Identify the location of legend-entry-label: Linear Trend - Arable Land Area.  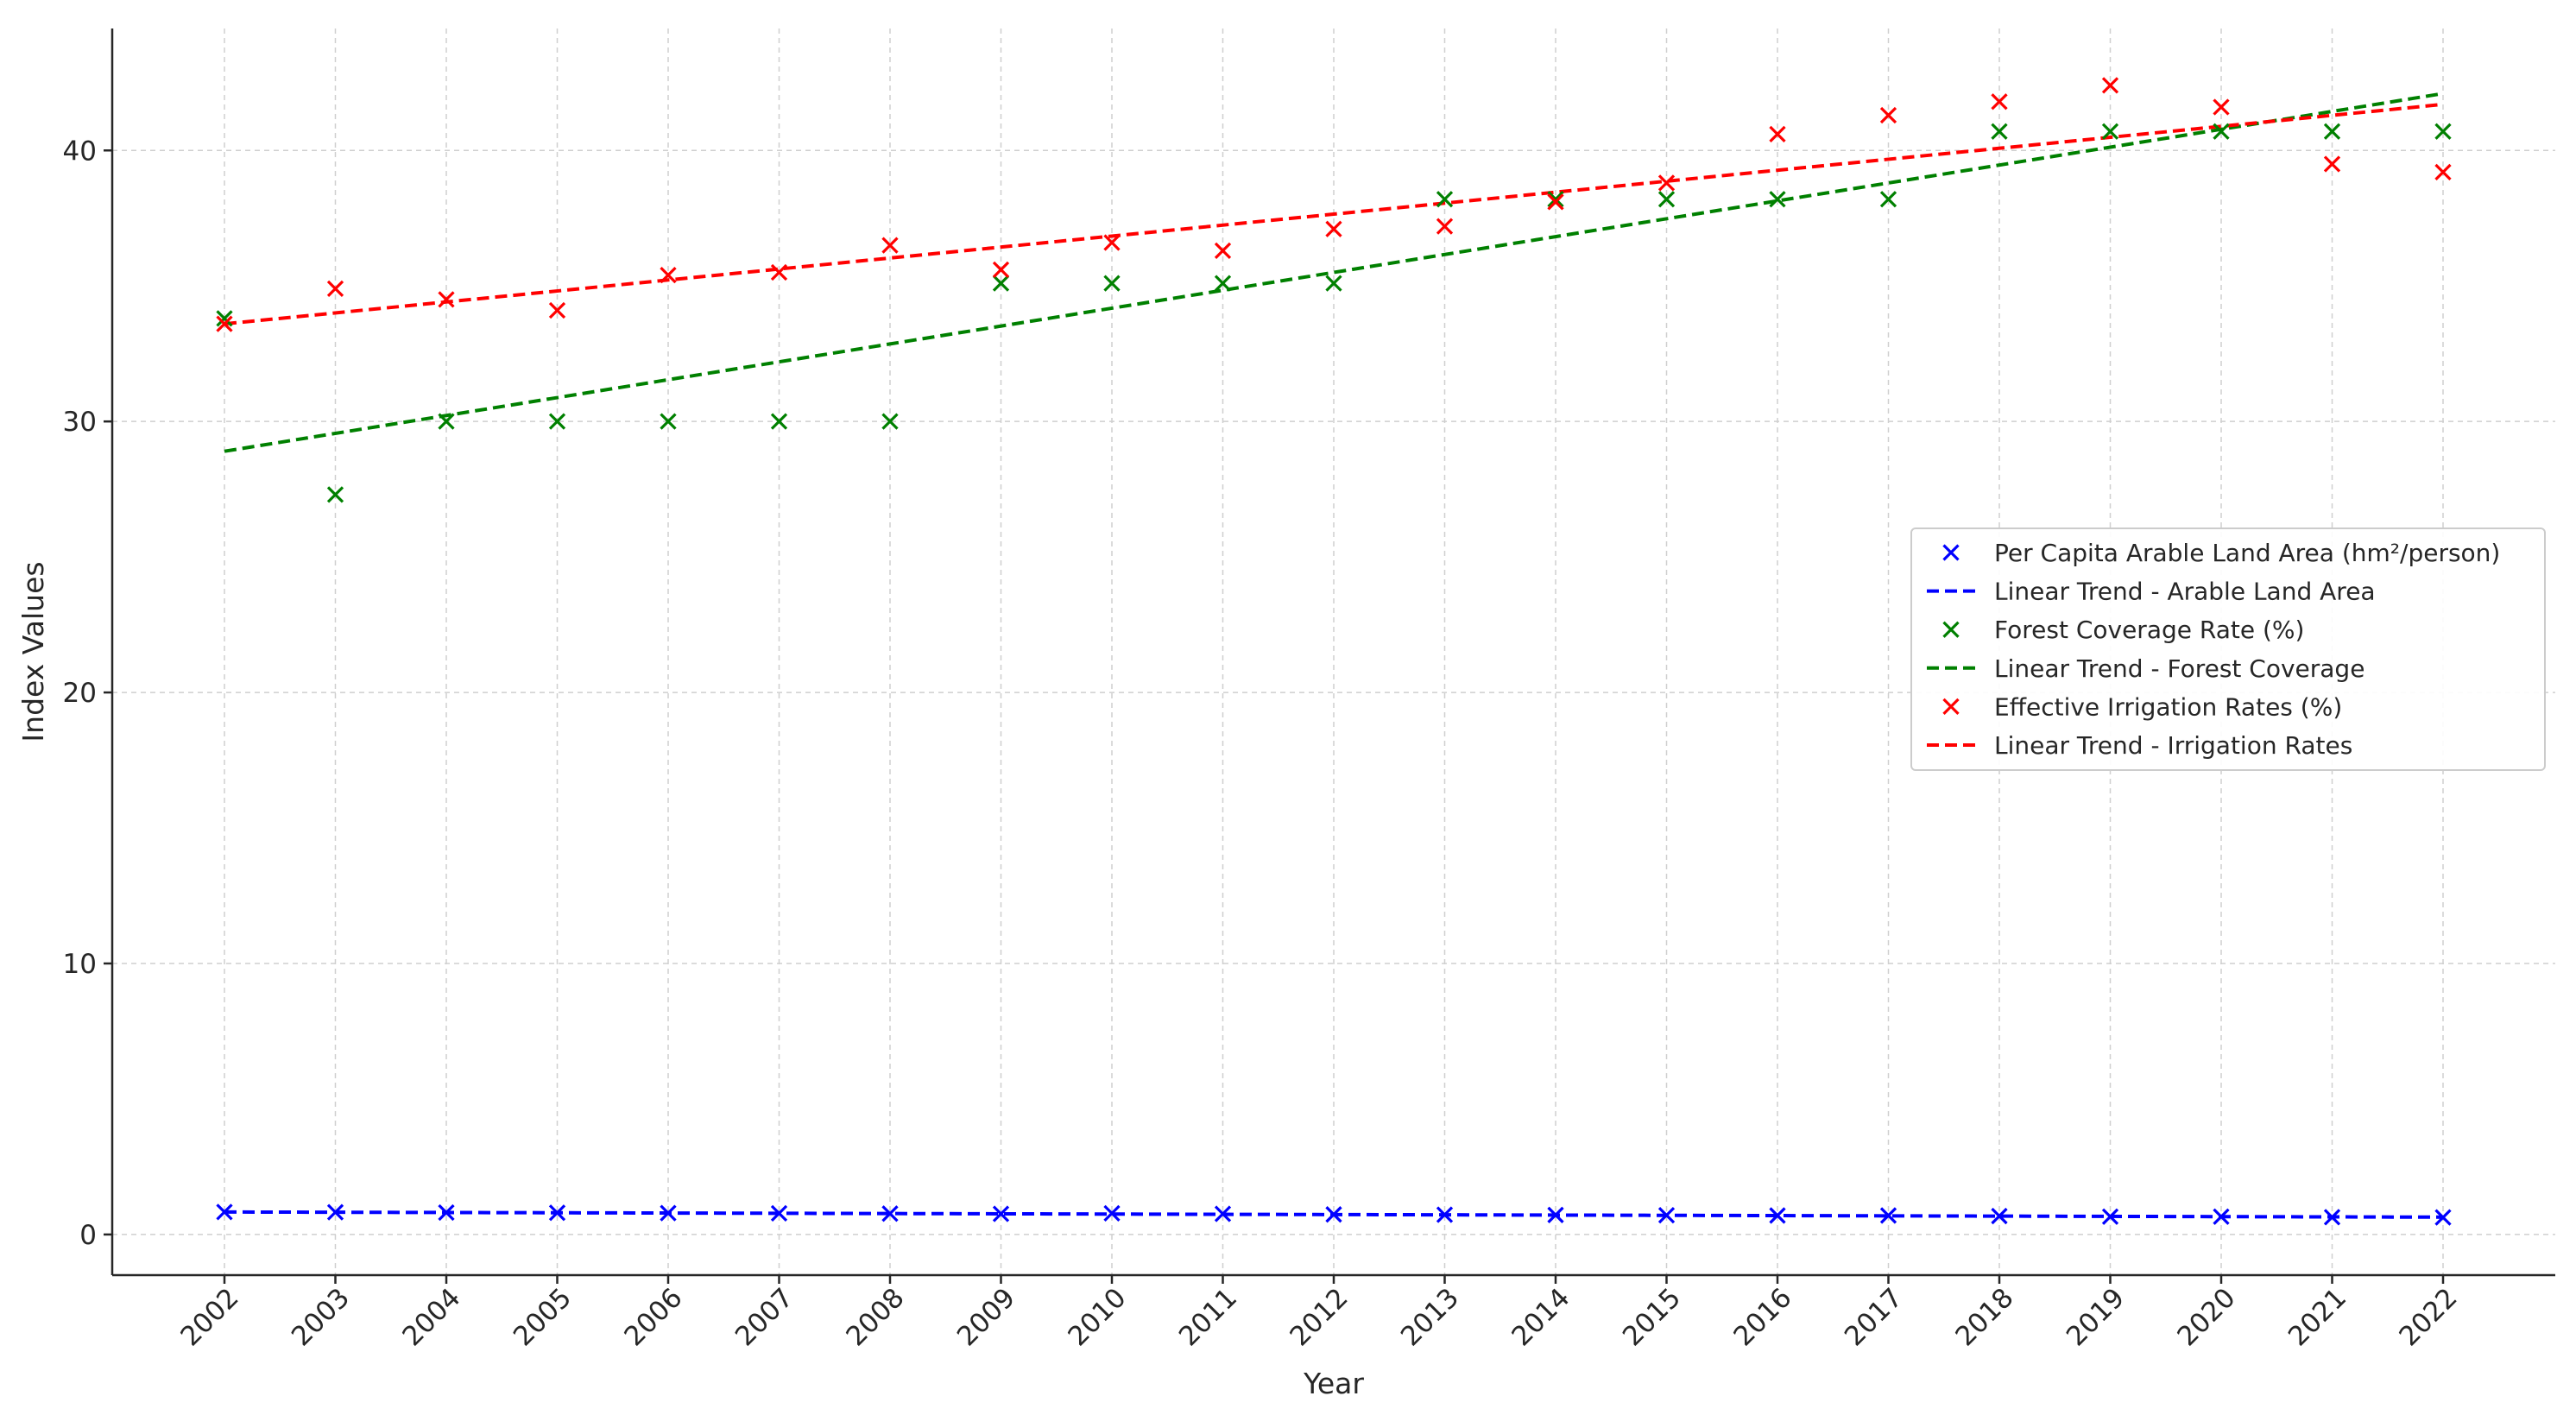
(2185, 592).